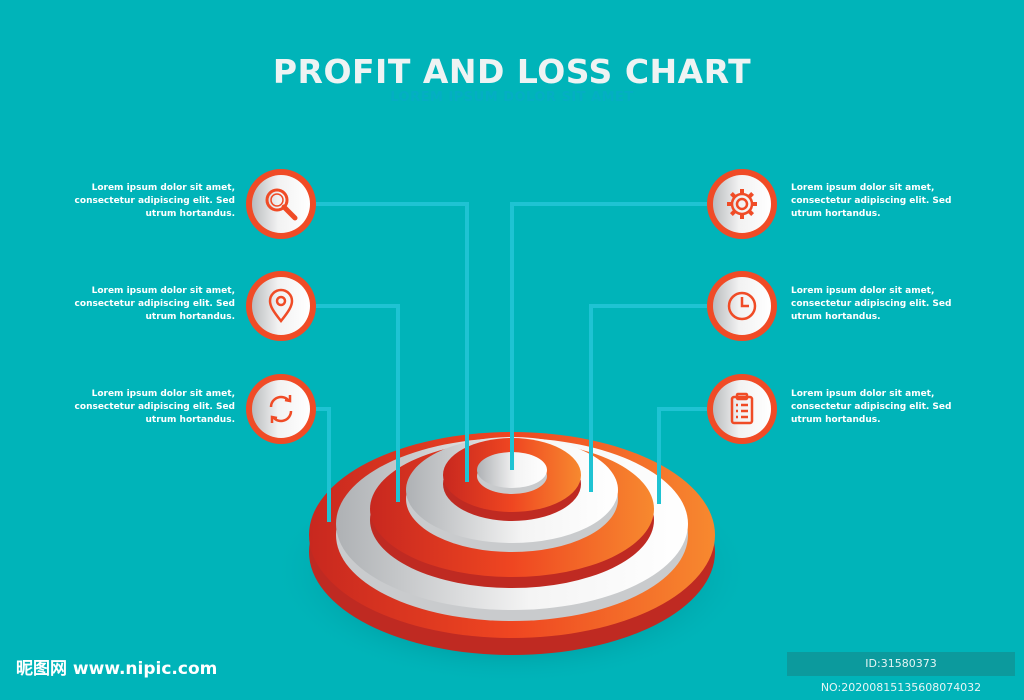 The width and height of the screenshot is (1024, 700). What do you see at coordinates (512, 71) in the screenshot?
I see `page-title: PROFIT AND LOSS CHART` at bounding box center [512, 71].